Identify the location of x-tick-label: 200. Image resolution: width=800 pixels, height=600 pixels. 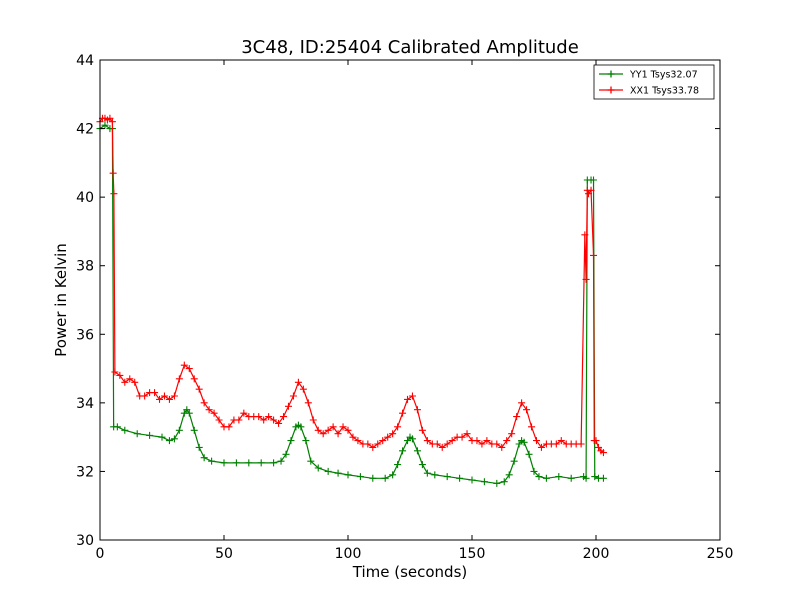
(596, 554).